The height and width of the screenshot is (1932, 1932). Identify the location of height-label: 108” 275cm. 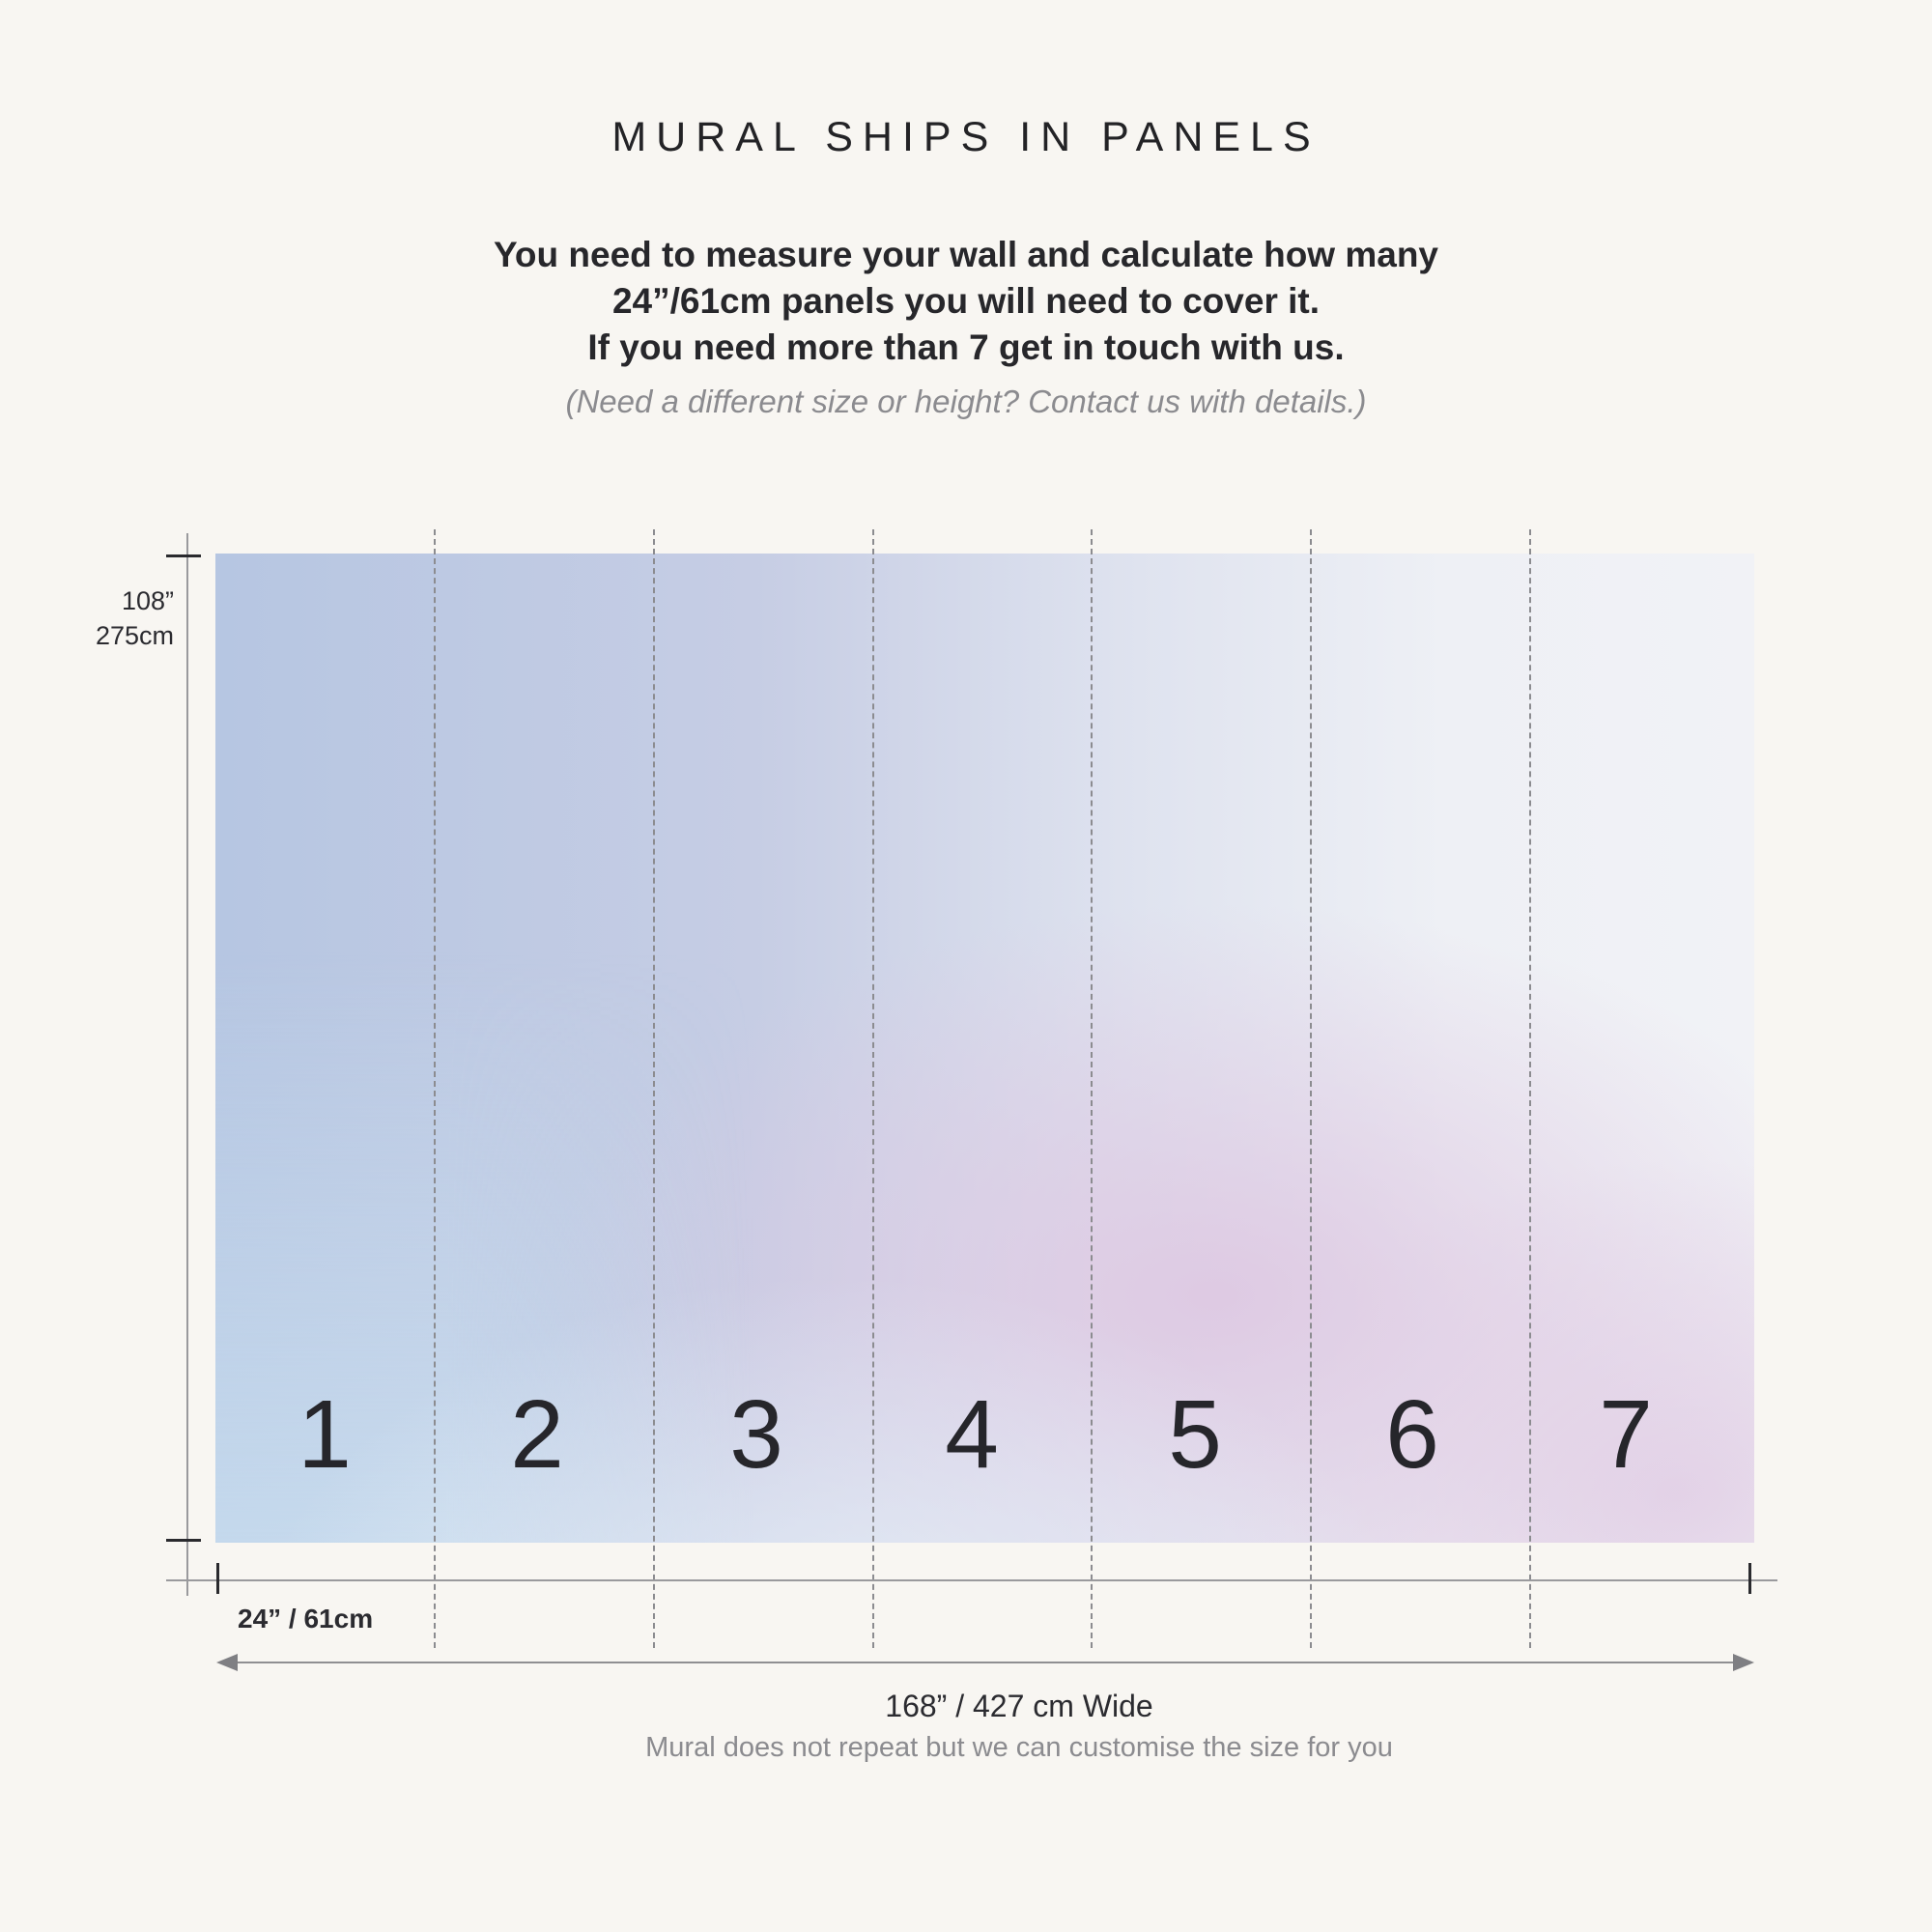
(116, 618).